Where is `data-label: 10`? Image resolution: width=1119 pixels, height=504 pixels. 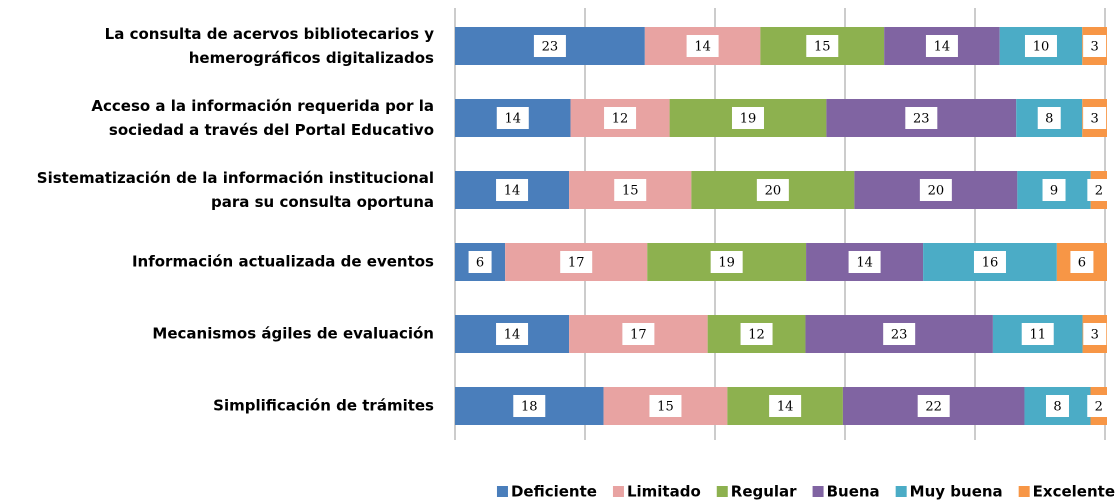 data-label: 10 is located at coordinates (1041, 47).